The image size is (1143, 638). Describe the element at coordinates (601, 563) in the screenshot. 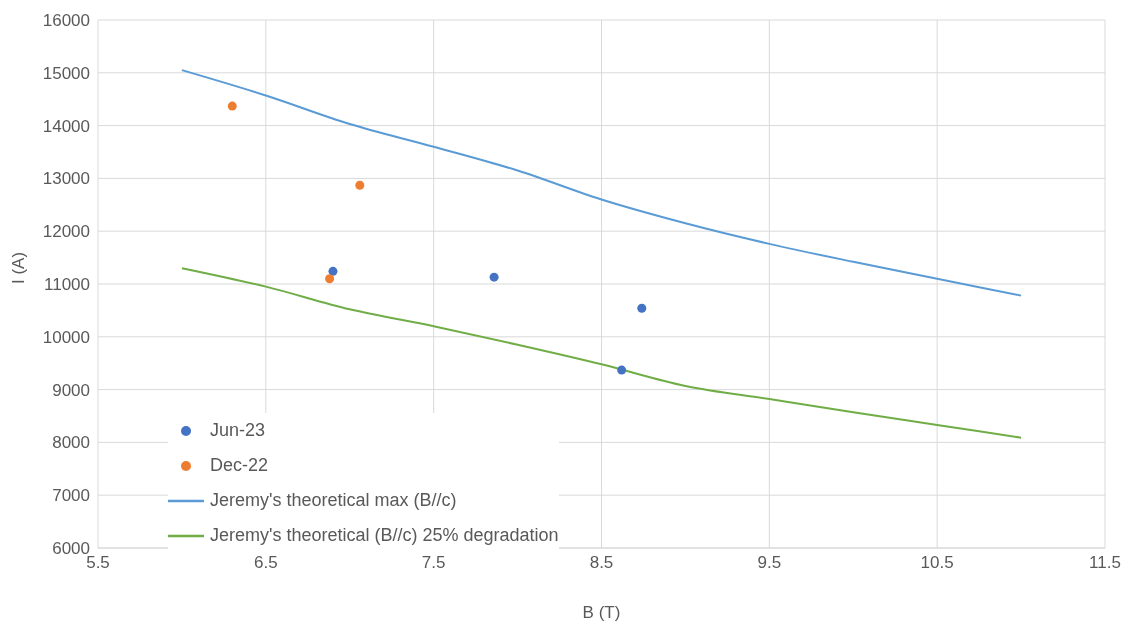

I see `x-tick-label: 8.5` at that location.